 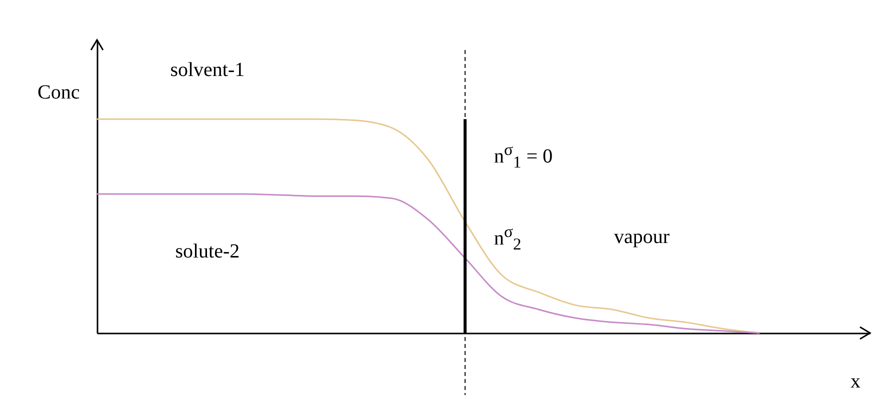 What do you see at coordinates (855, 381) in the screenshot?
I see `x-axis-title: x` at bounding box center [855, 381].